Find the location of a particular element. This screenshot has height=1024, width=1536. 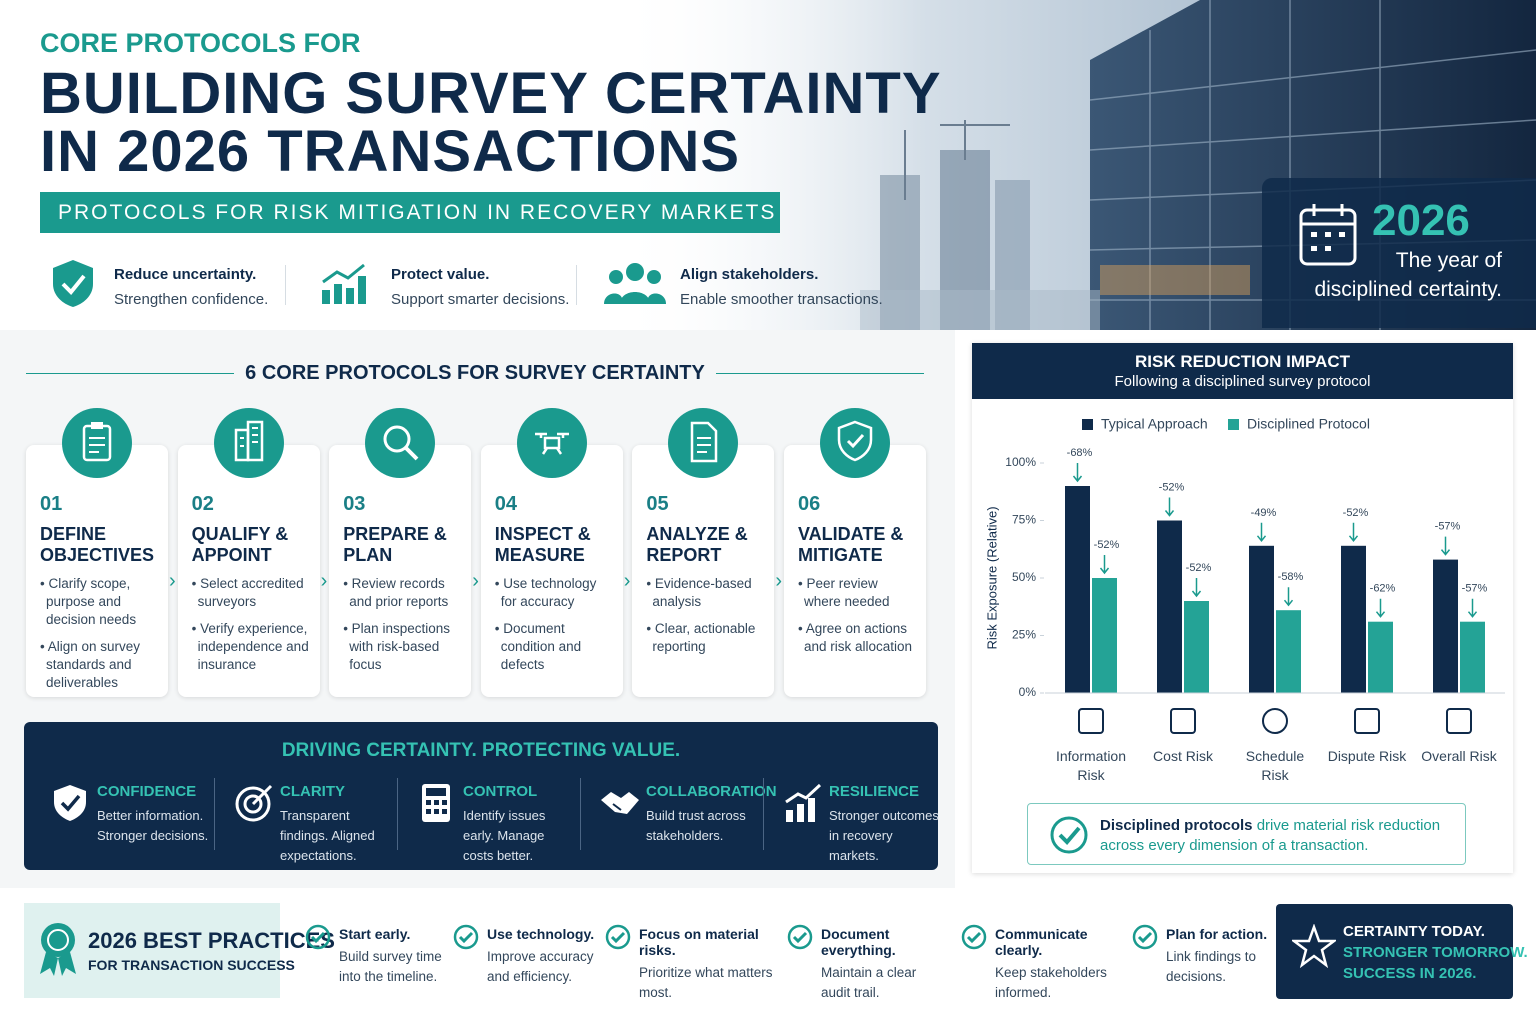

step-bullet: Clear, actionable reporting is located at coordinates (705, 638).